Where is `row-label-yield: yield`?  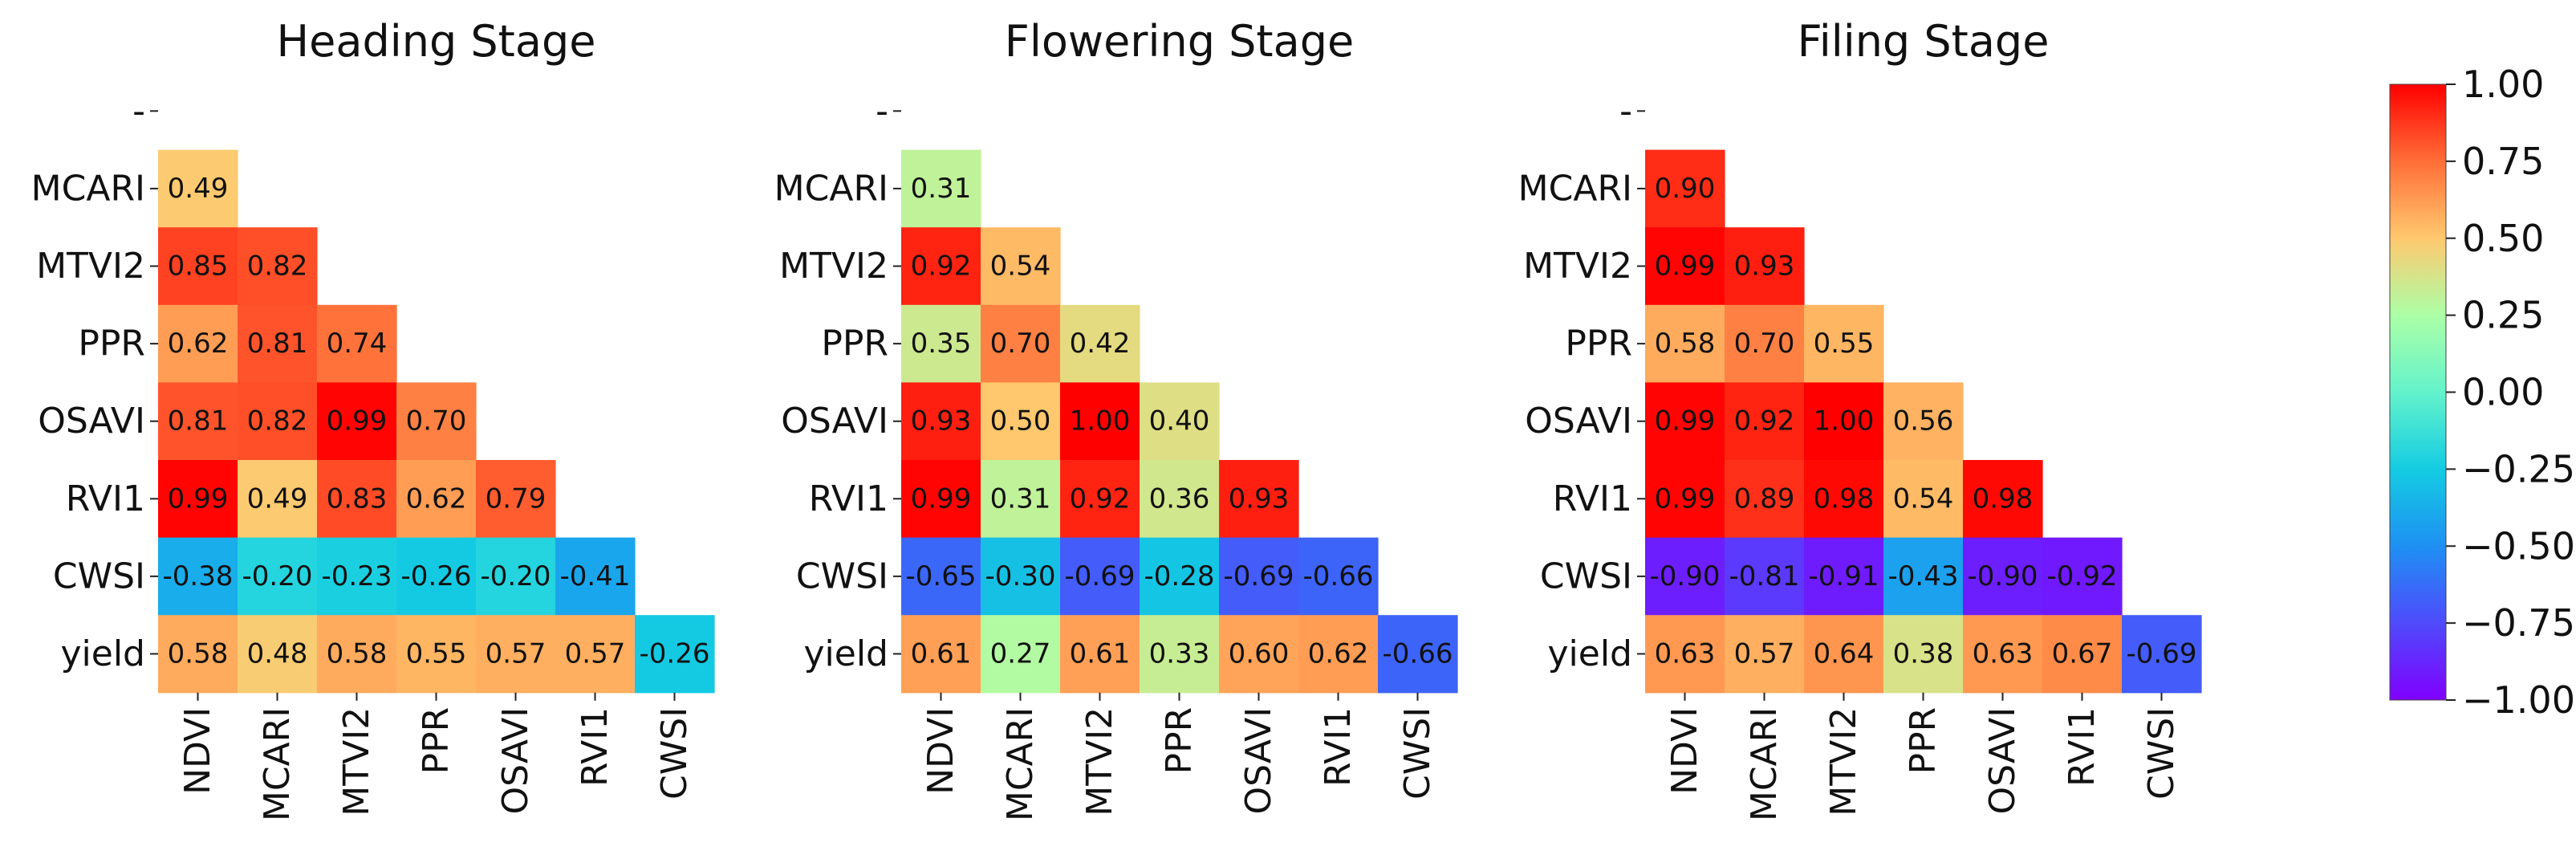
row-label-yield: yield is located at coordinates (847, 653).